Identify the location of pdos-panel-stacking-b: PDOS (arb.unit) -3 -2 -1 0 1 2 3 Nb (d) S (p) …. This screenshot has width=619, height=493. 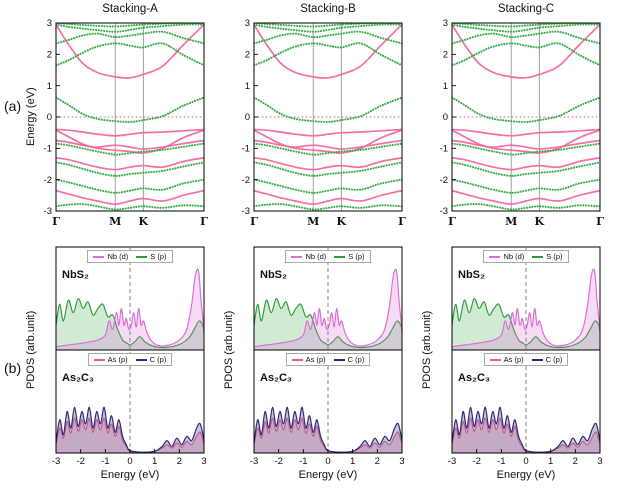
(316, 362).